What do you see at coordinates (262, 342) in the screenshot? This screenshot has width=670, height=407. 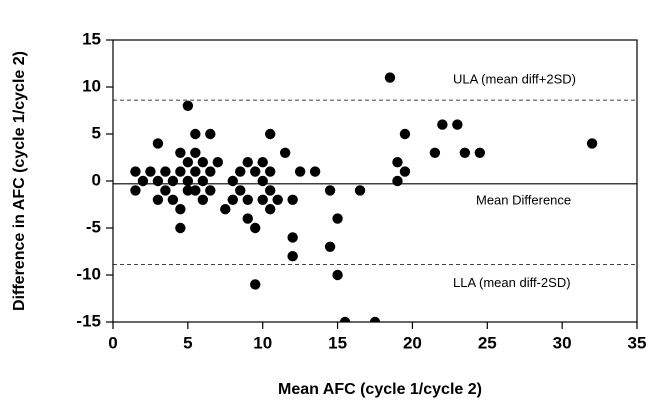 I see `x-tick-label: 10` at bounding box center [262, 342].